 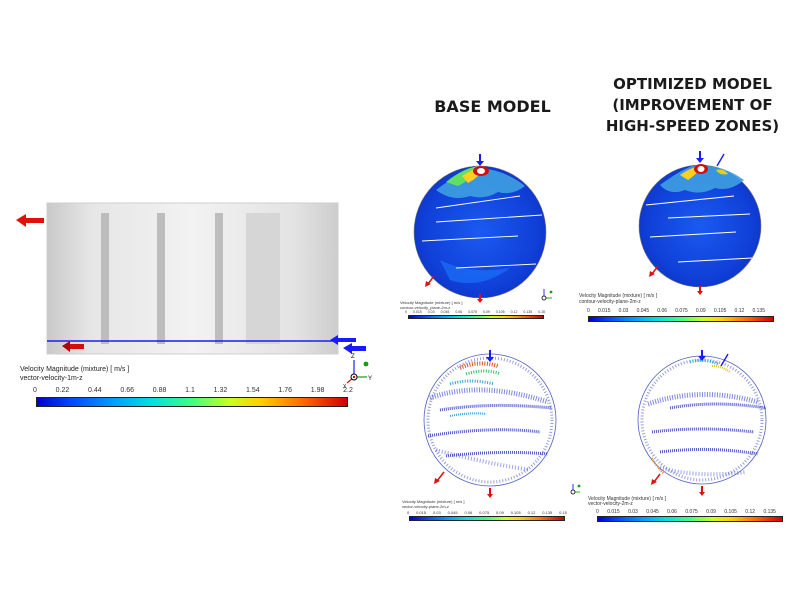 I want to click on optimized-vector-tick: 0, so click(x=597, y=512).